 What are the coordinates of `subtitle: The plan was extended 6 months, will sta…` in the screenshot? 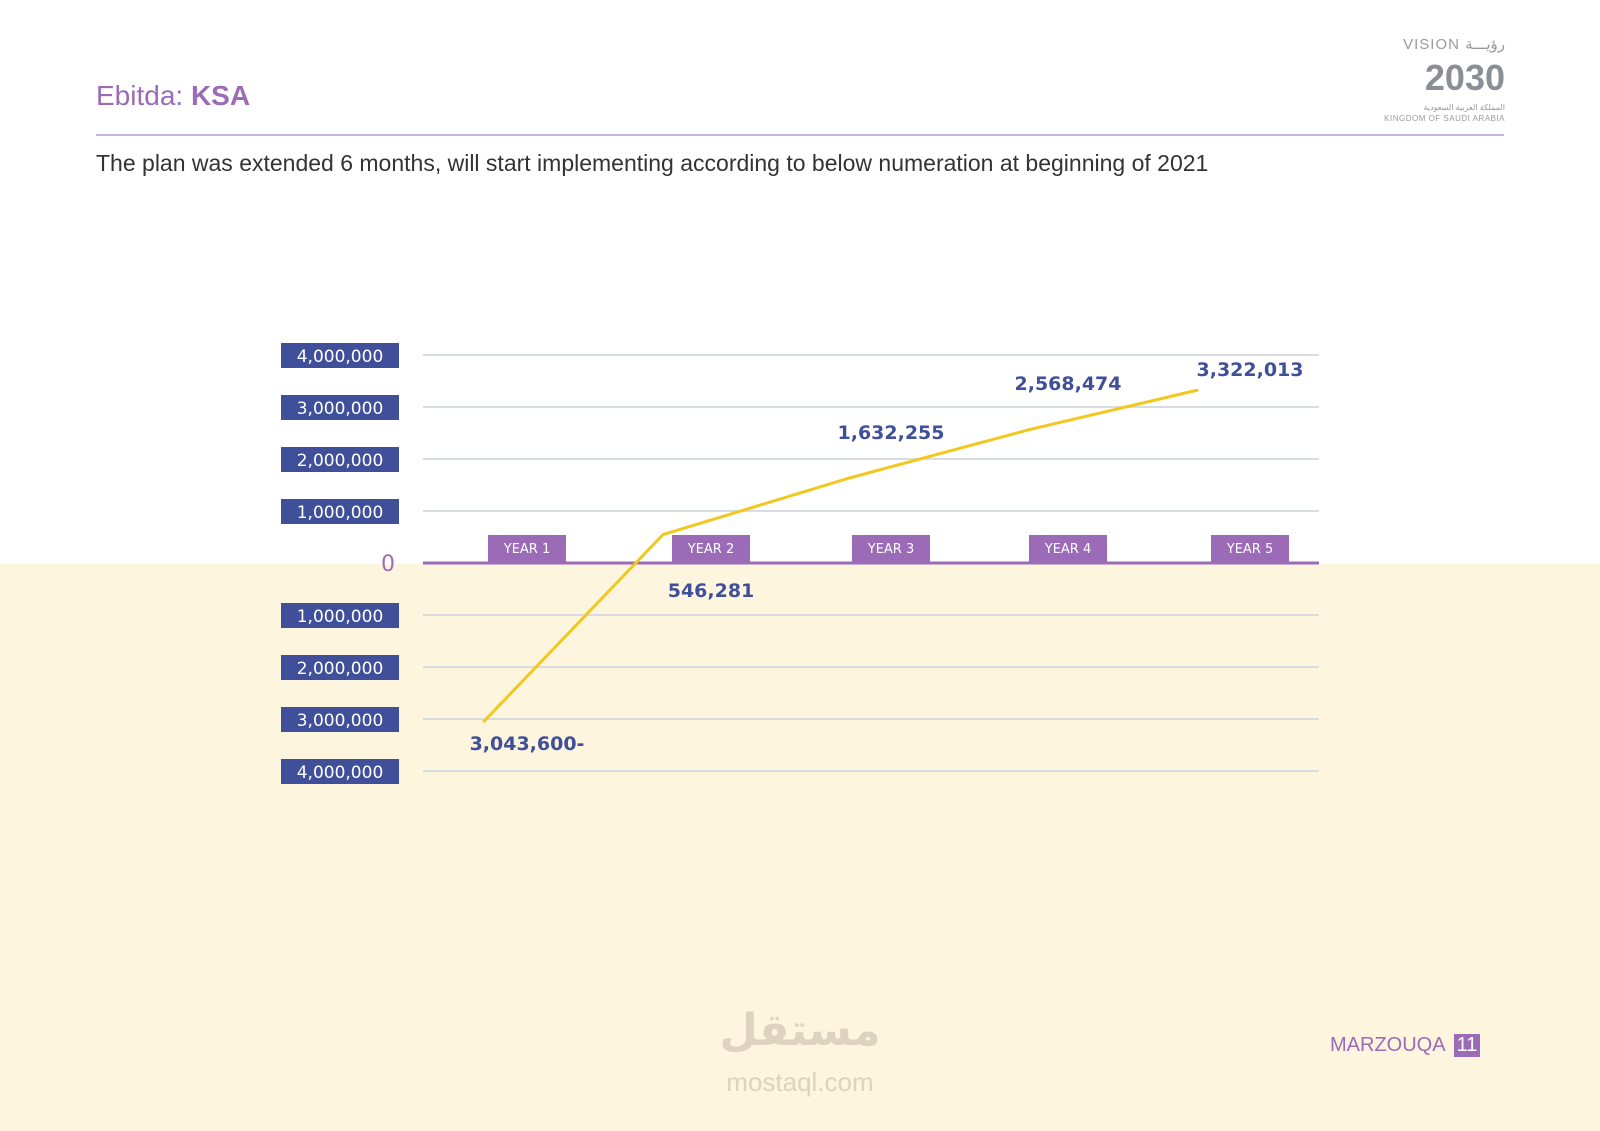 It's located at (652, 163).